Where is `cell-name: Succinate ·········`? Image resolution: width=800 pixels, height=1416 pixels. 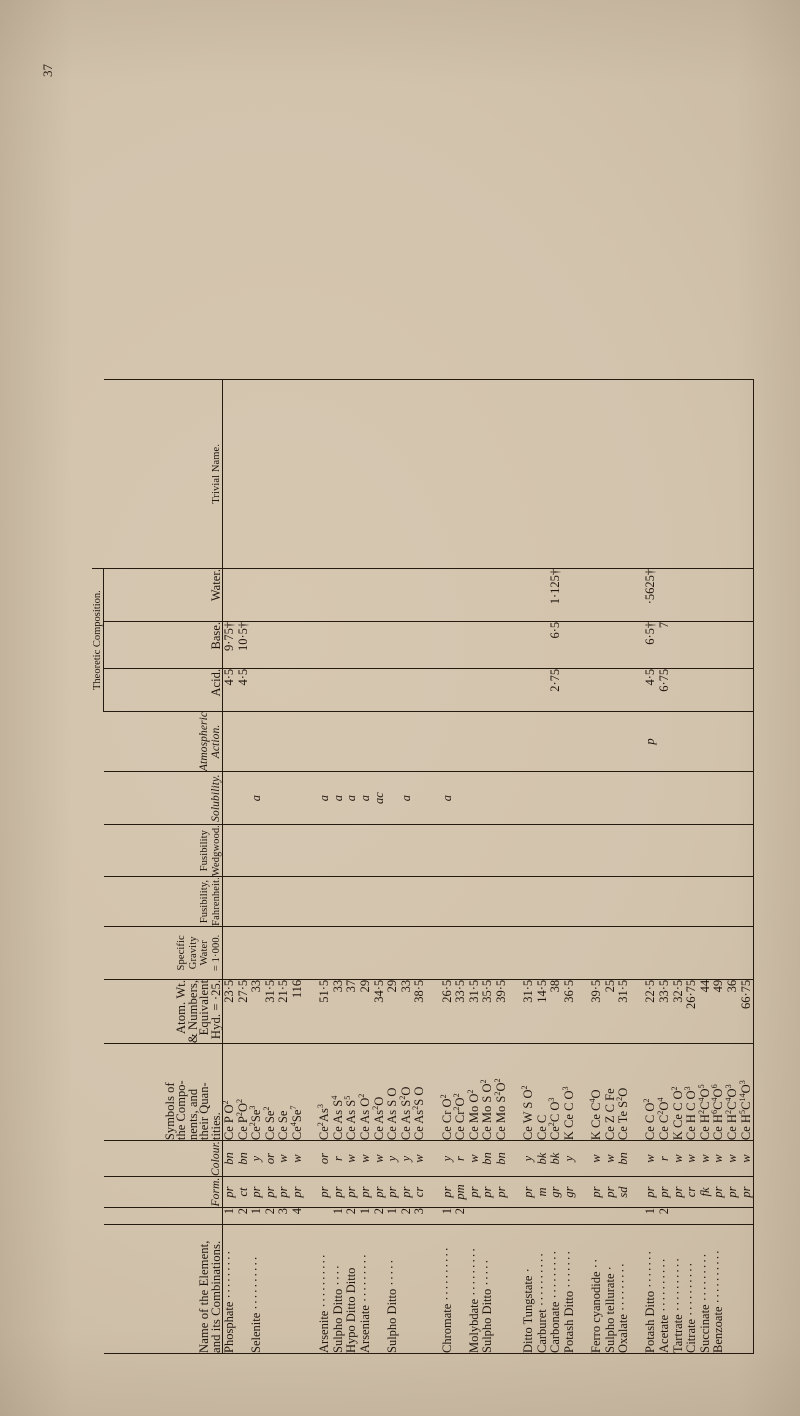
cell-name: Succinate ········· is located at coordinates (705, 1289).